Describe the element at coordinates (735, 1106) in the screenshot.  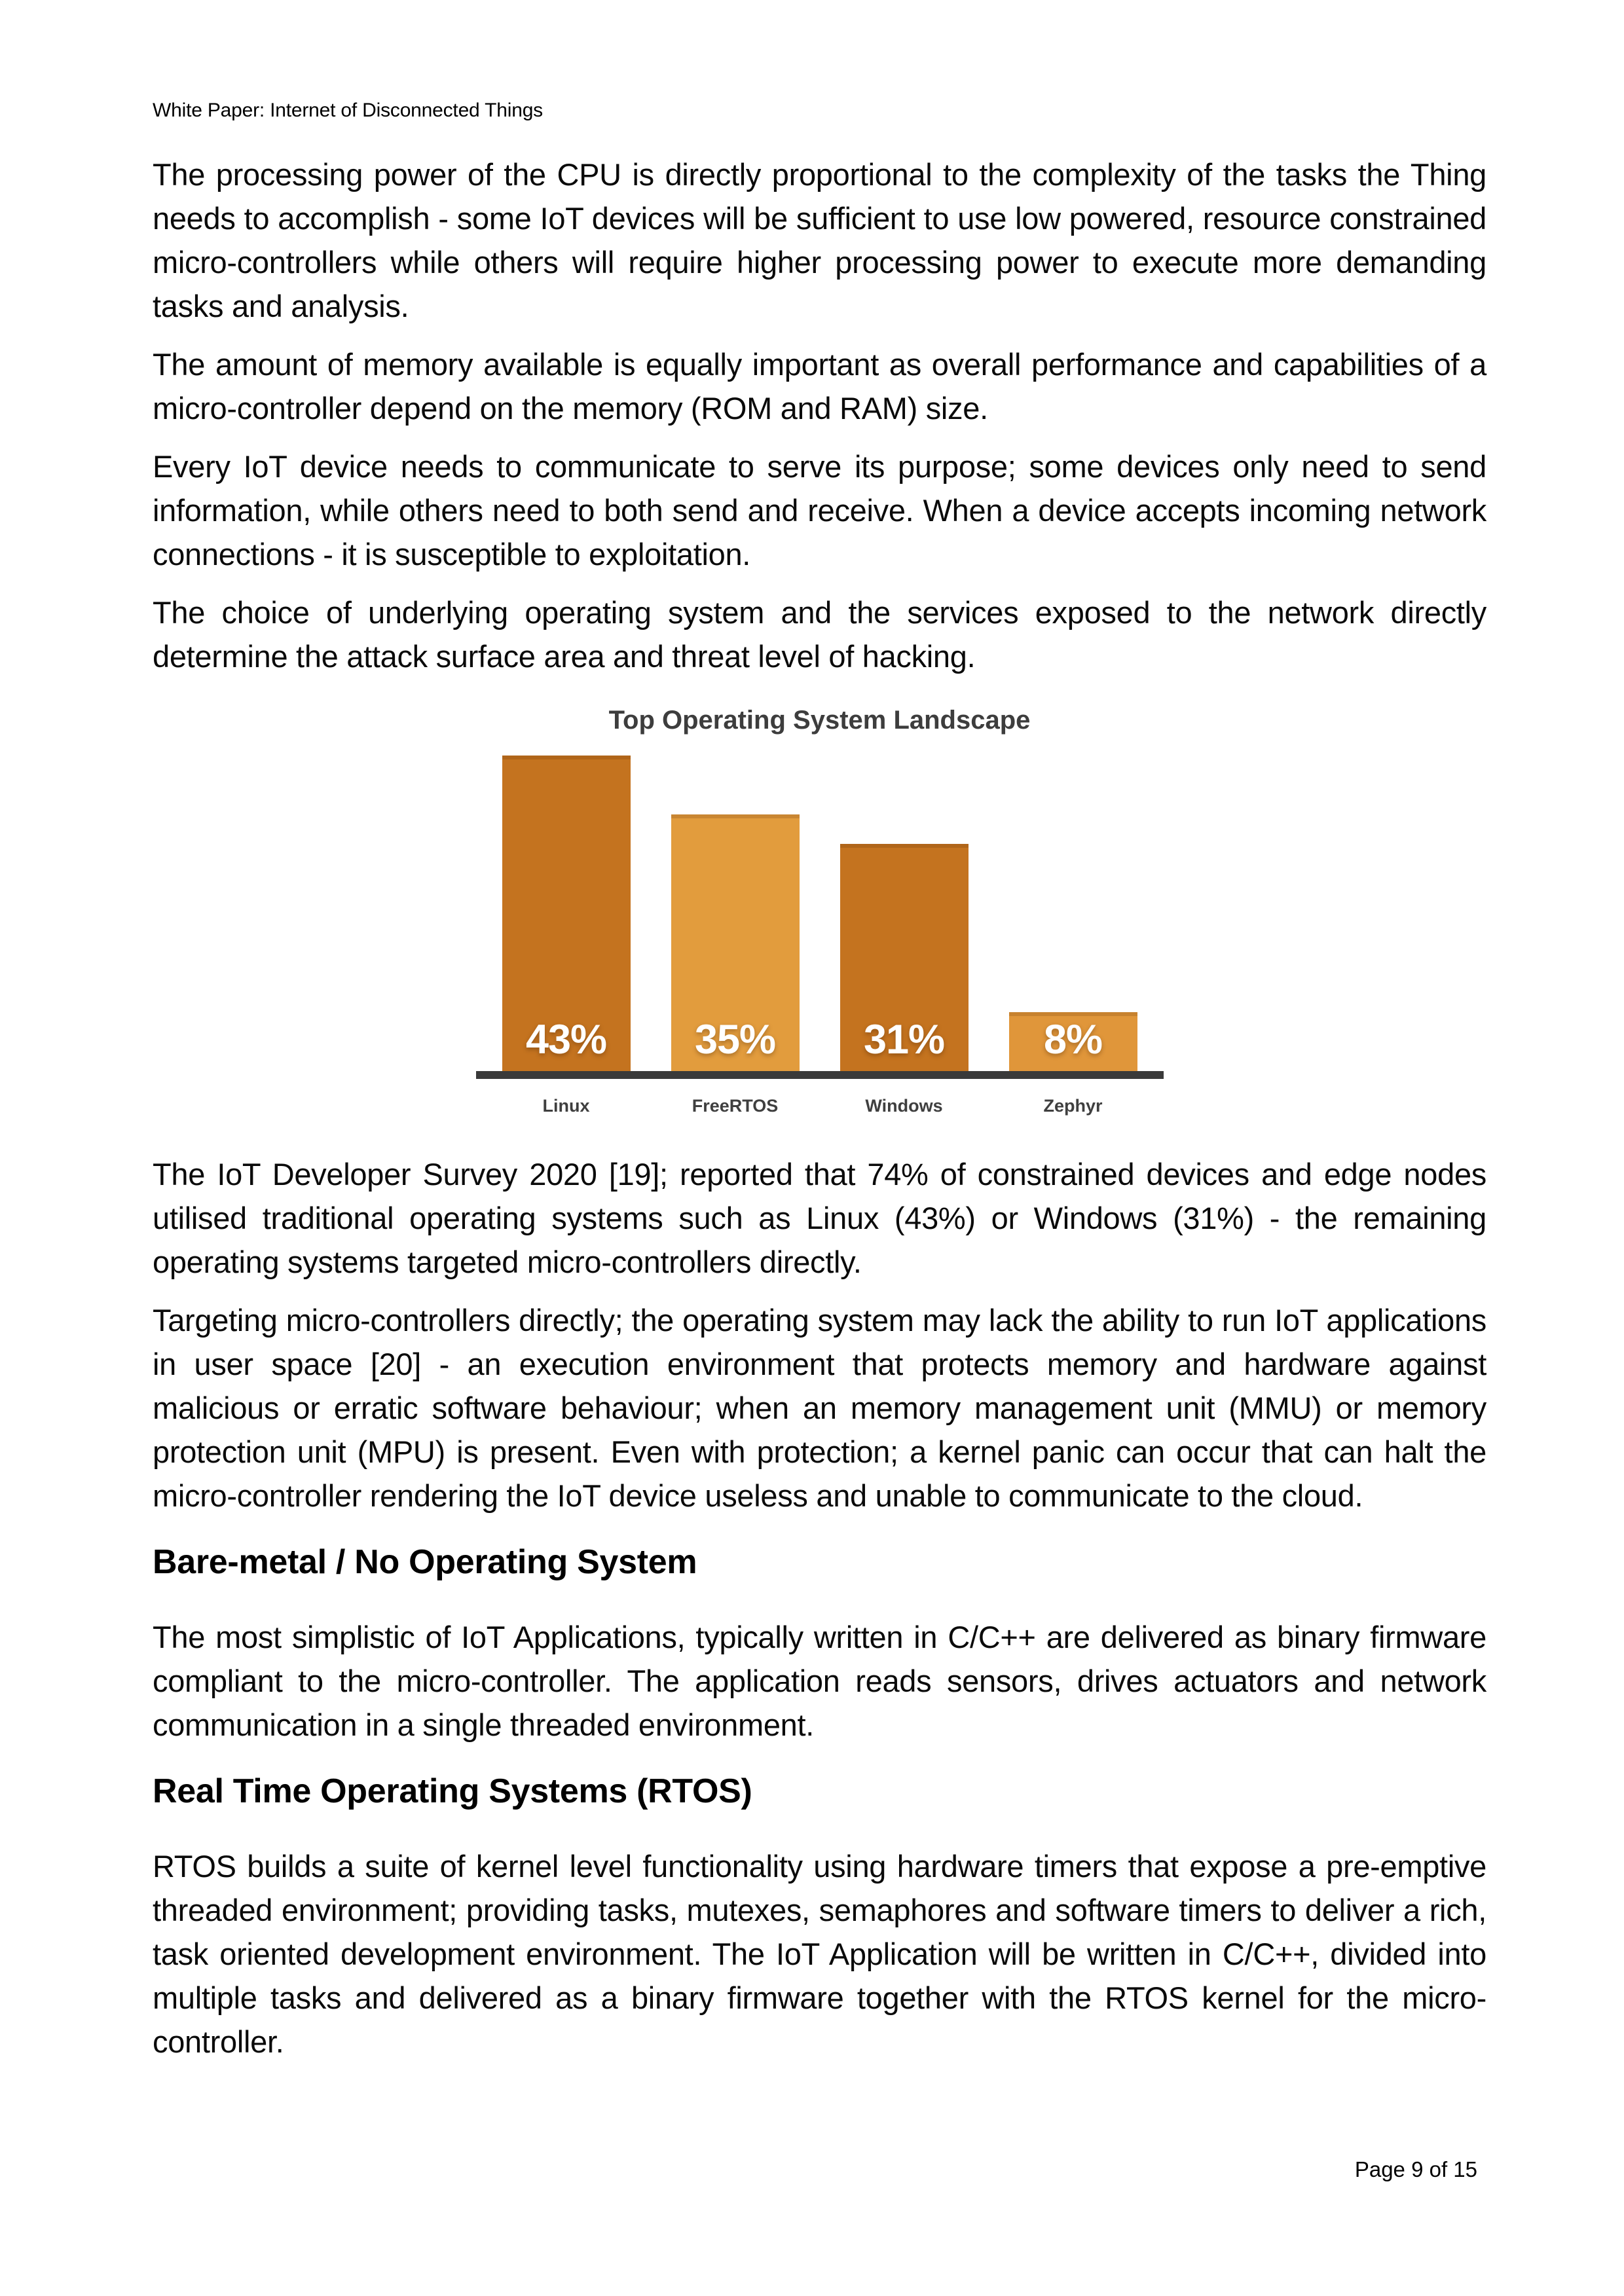
I see `chart-category-label: FreeRTOS` at that location.